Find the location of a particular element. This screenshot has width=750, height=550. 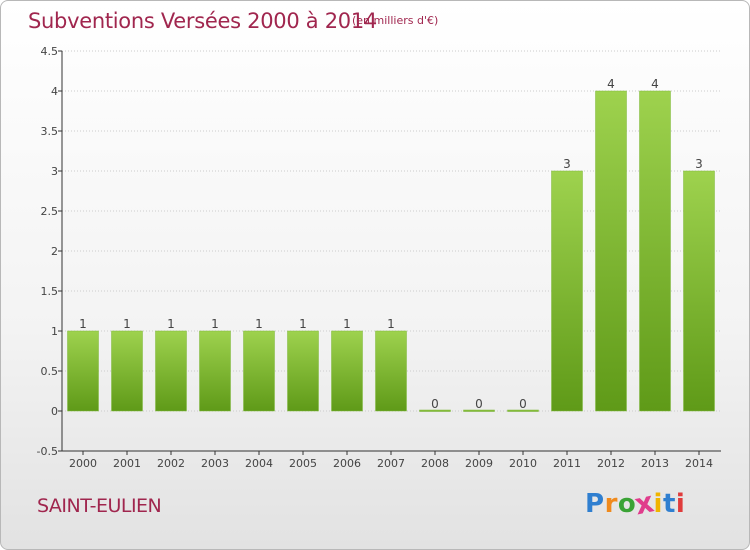

logo-letter: o is located at coordinates (627, 504).